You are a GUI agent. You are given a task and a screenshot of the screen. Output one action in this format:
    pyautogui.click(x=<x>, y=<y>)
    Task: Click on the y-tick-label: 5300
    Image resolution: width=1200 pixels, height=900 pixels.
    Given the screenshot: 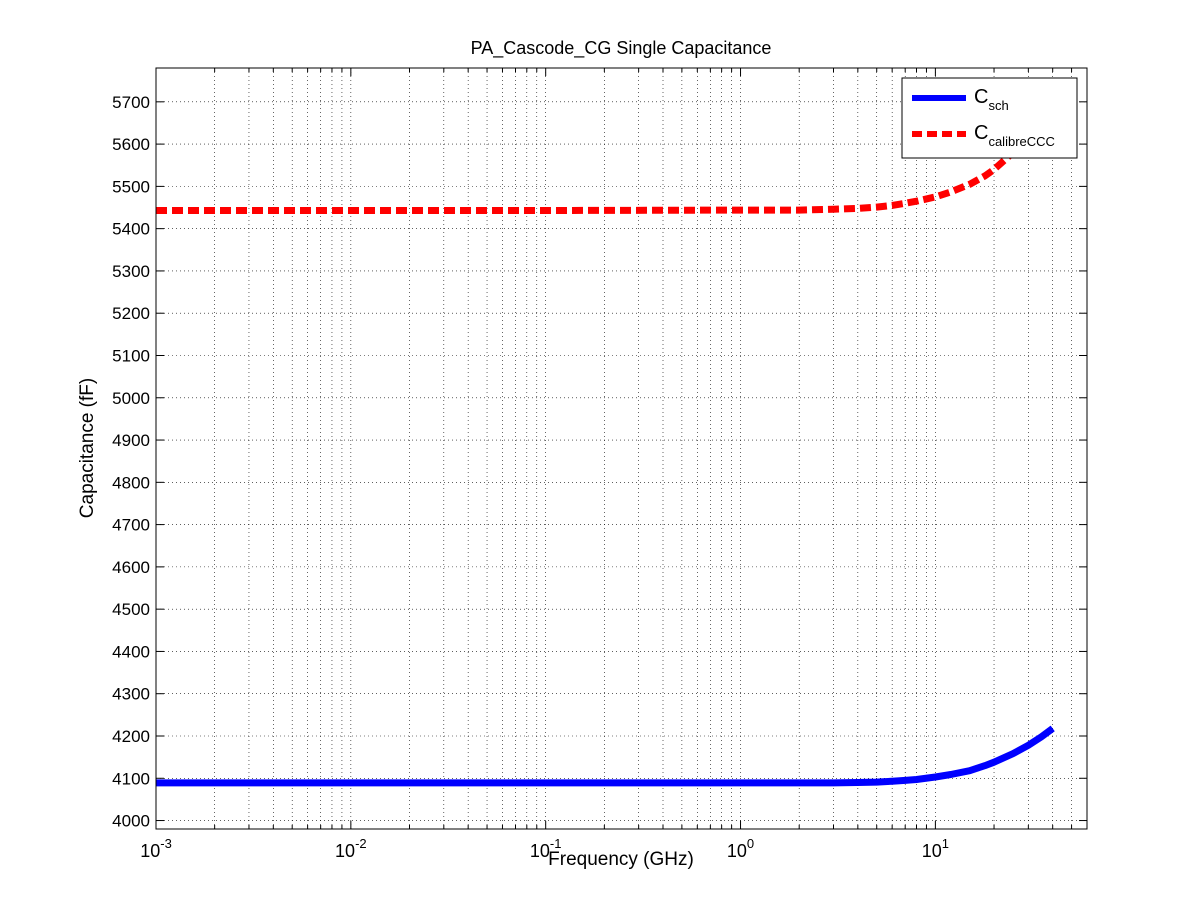 What is the action you would take?
    pyautogui.click(x=131, y=271)
    